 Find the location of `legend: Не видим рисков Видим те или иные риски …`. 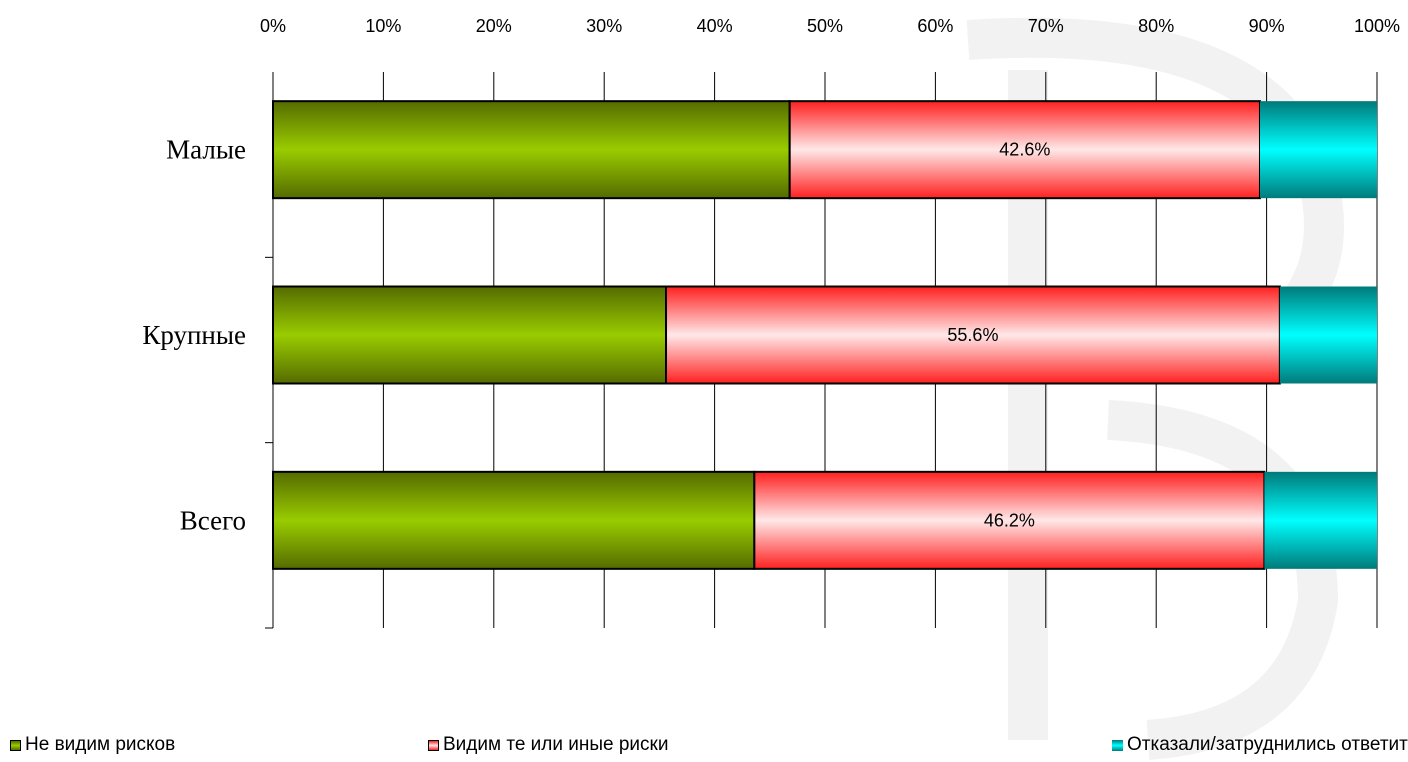

legend: Не видим рисков Видим те или иные риски … is located at coordinates (709, 746).